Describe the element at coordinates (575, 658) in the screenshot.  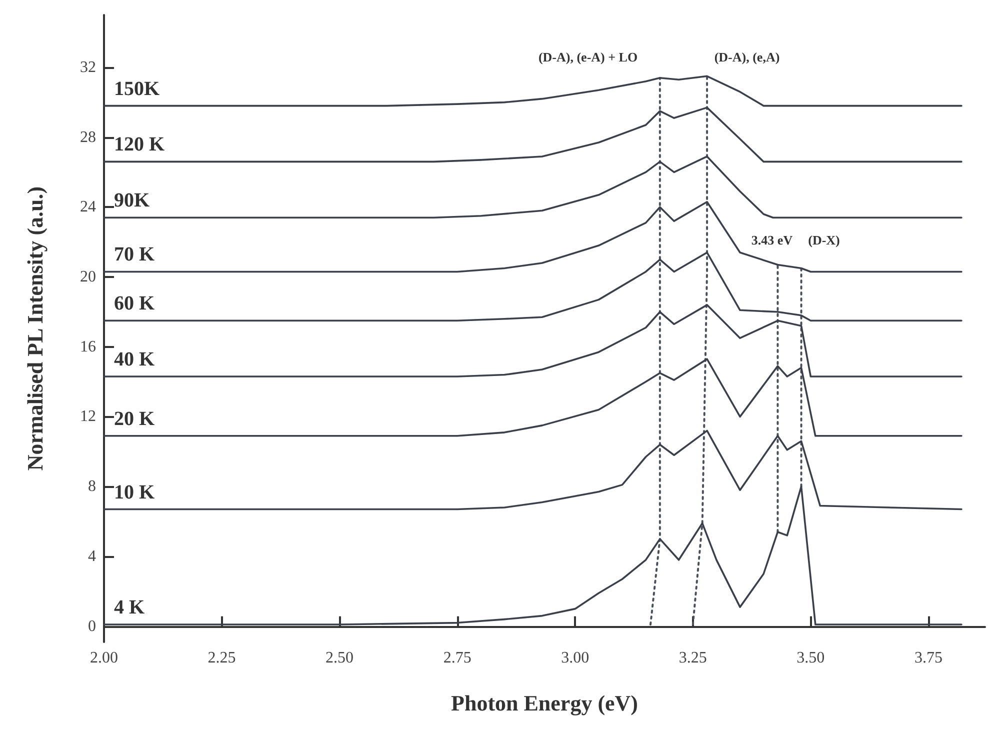
I see `x-tick-label: 3.00` at that location.